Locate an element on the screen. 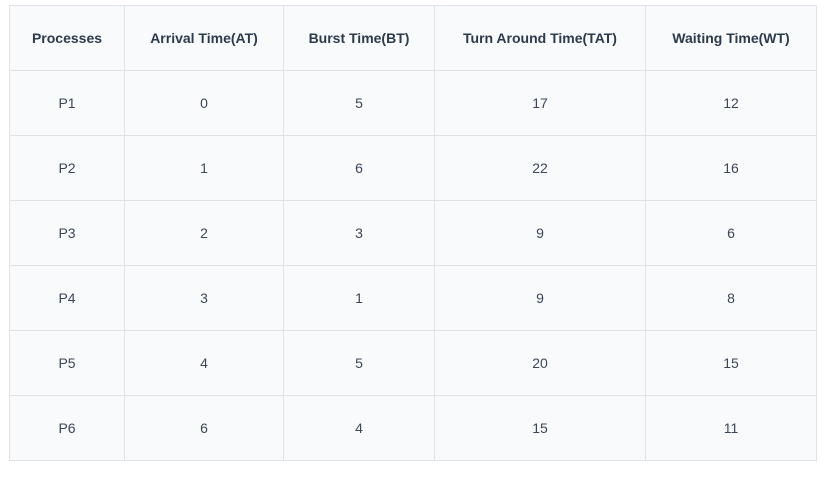 This screenshot has width=828, height=482. cell-arrival-time: 6 is located at coordinates (204, 428).